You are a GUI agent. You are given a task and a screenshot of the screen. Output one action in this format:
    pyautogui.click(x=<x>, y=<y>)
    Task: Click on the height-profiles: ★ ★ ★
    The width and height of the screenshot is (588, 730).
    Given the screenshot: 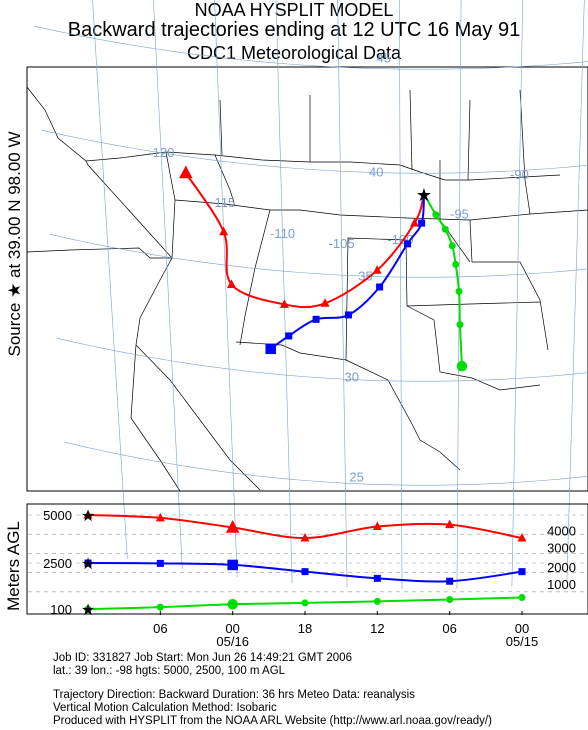 What is the action you would take?
    pyautogui.click(x=304, y=563)
    